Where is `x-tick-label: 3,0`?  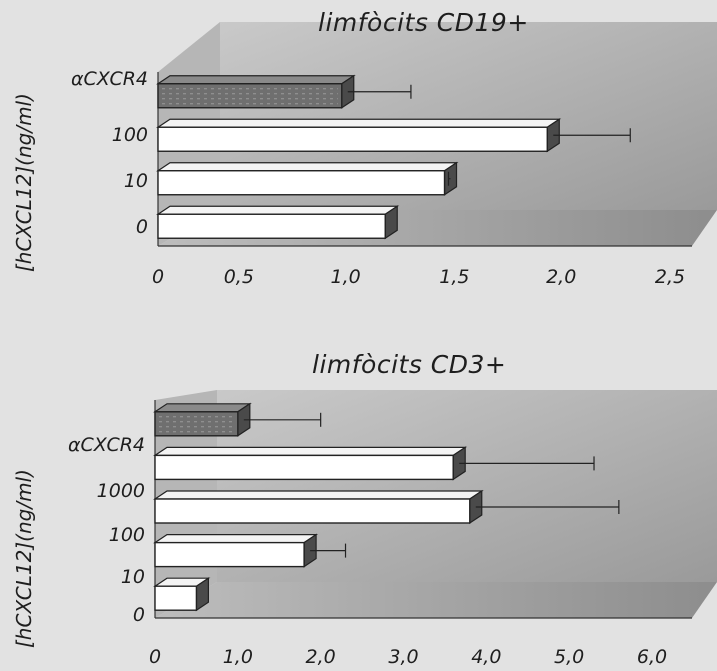
x-tick-label: 3,0 is located at coordinates (403, 657).